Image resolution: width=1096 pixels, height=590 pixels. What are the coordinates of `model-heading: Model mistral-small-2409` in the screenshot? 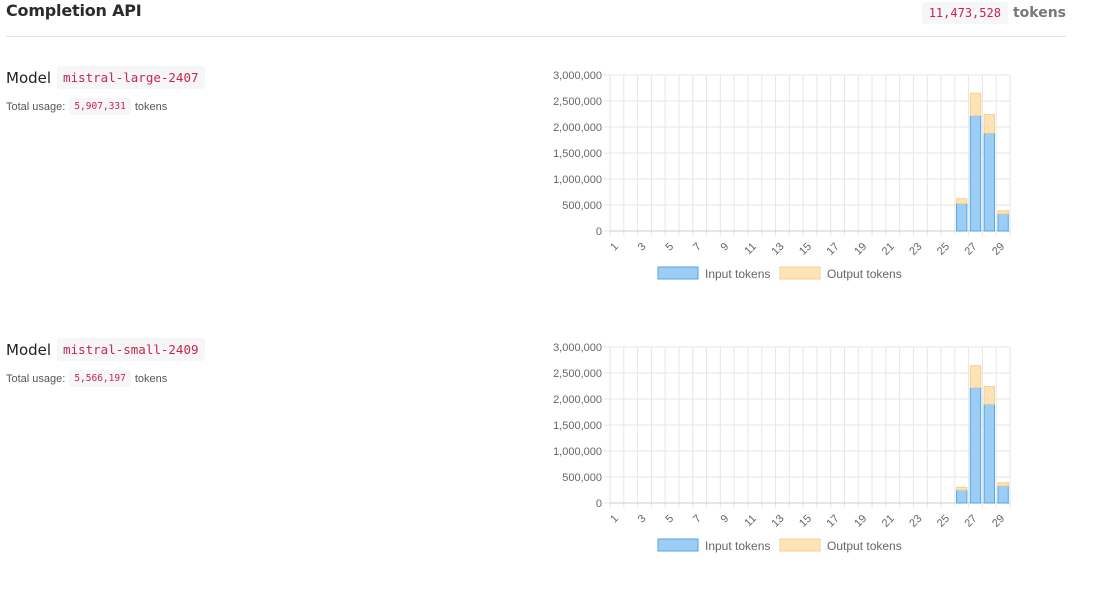 It's located at (105, 349).